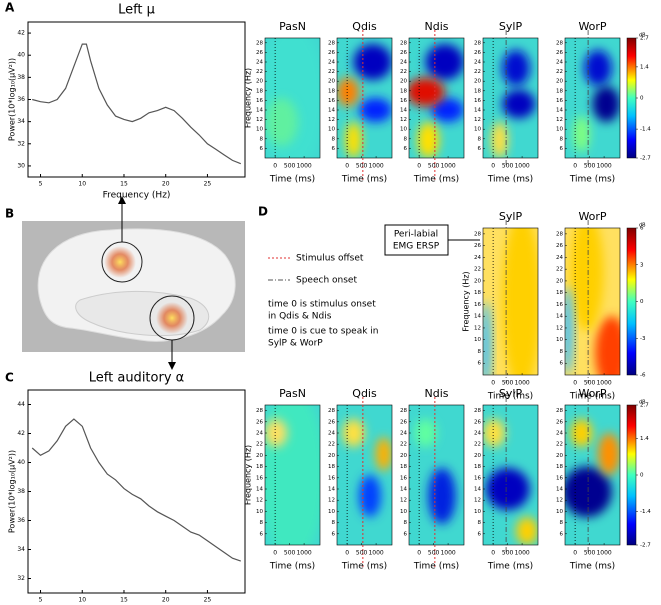  What do you see at coordinates (645, 130) in the screenshot?
I see `colorbar-tick-label: -1.4` at bounding box center [645, 130].